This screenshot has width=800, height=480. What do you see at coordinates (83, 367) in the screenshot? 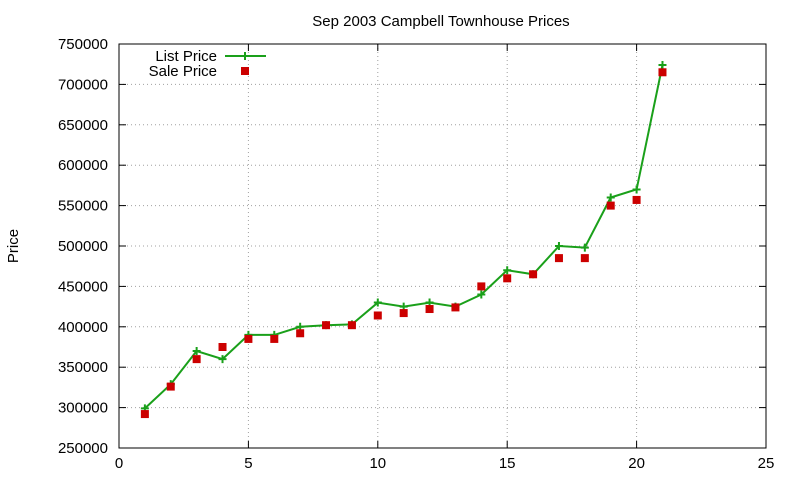
I see `y-tick-label: 350000` at bounding box center [83, 367].